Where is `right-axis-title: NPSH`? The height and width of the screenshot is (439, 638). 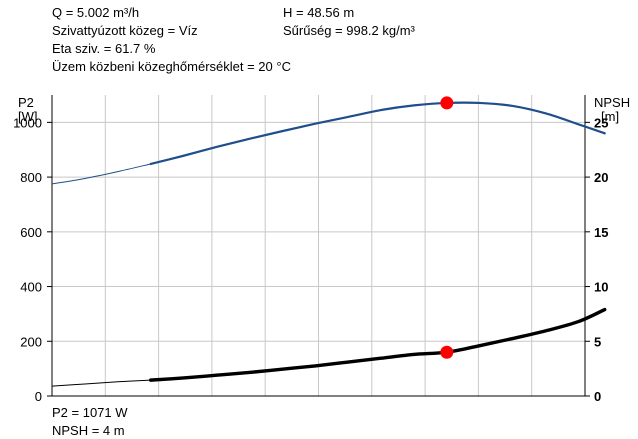
right-axis-title: NPSH is located at coordinates (612, 102).